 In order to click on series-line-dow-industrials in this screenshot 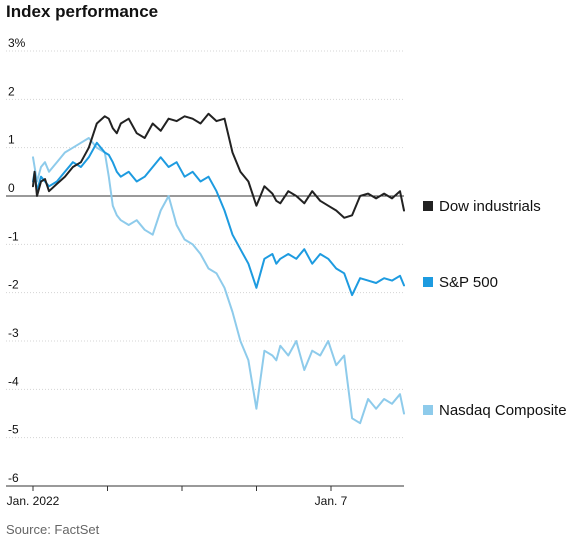, I will do `click(218, 165)`.